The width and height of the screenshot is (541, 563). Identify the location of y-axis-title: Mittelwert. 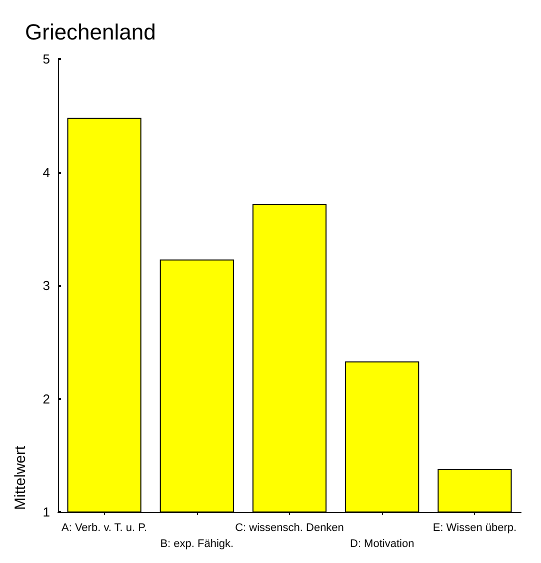
(20, 477).